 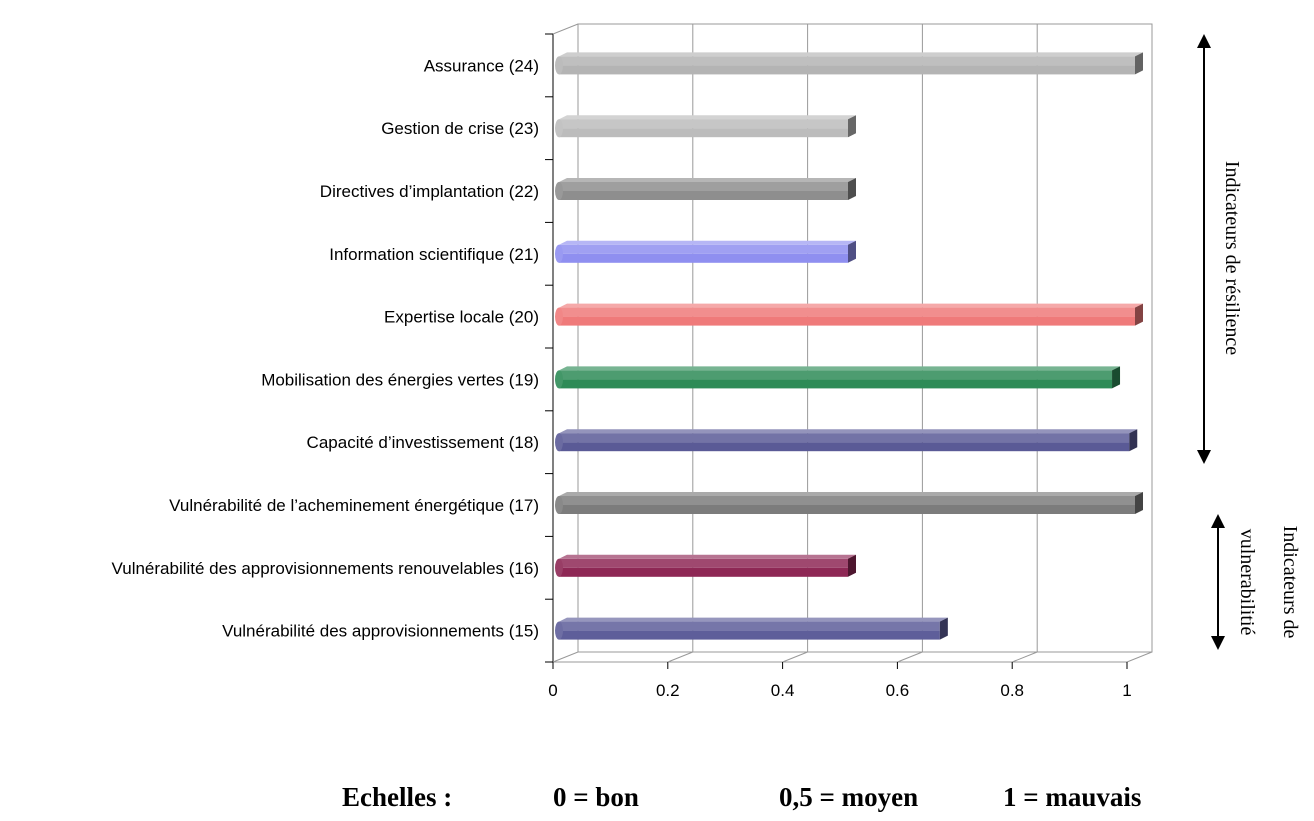 What do you see at coordinates (423, 442) in the screenshot?
I see `category-label: Capacité d’investissement (18)` at bounding box center [423, 442].